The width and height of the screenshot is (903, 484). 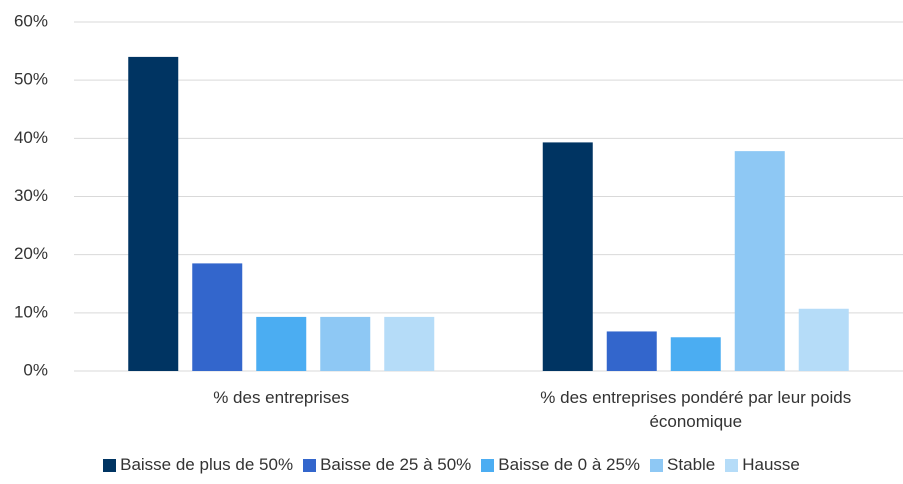 I want to click on legend-label: Stable, so click(x=691, y=464).